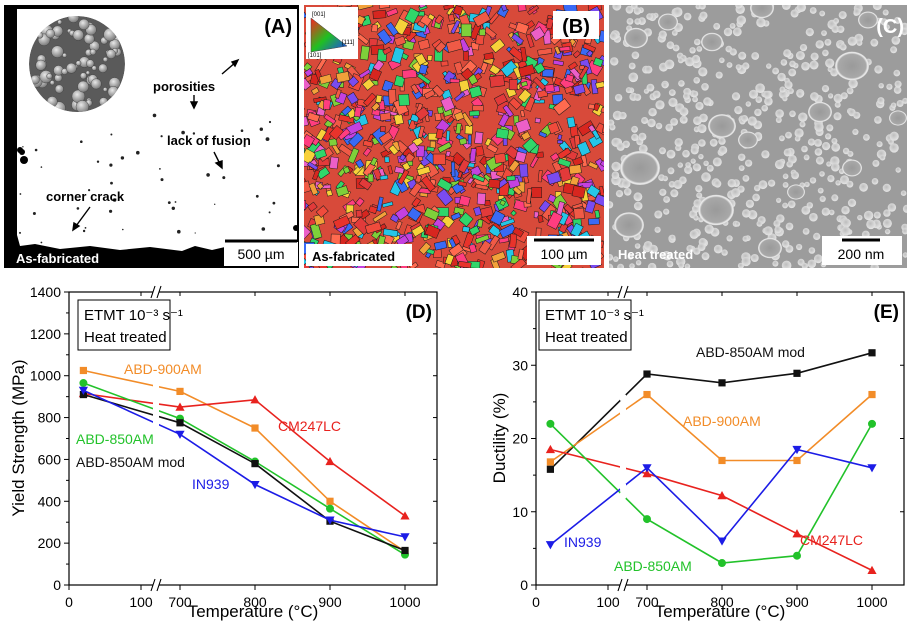 This screenshot has width=907, height=638. Describe the element at coordinates (720, 611) in the screenshot. I see `chart-e-x-axis-title: Temperature (°C)` at that location.